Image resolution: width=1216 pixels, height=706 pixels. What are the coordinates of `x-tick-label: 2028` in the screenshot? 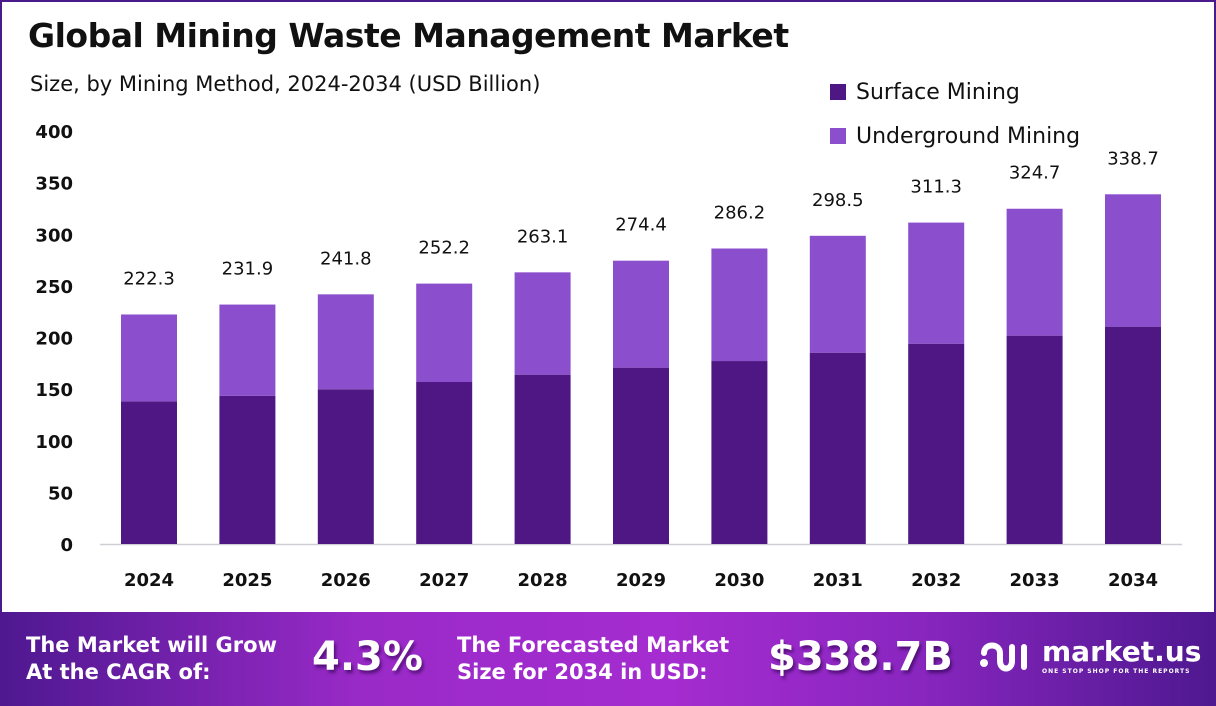 It's located at (543, 580).